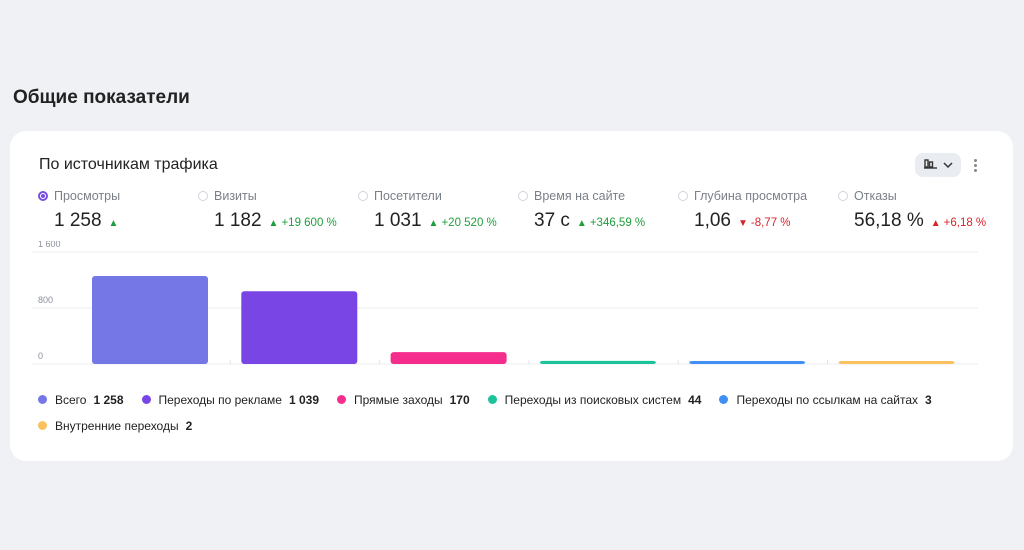 The image size is (1024, 550). I want to click on metric-6: Отказы 56,18 % ▲ +6,18 %, so click(912, 212).